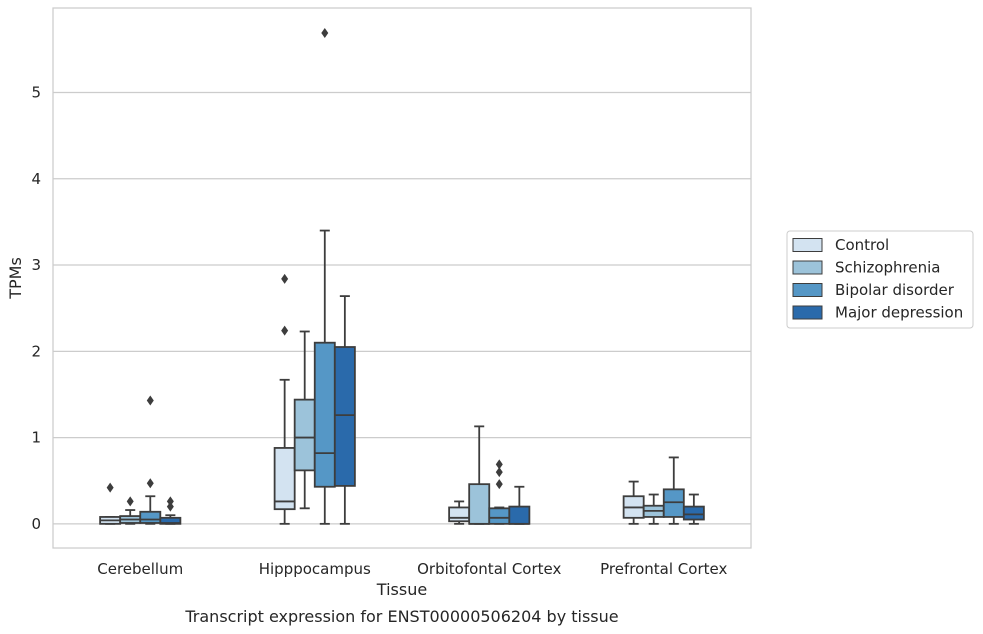 This screenshot has height=634, width=983. What do you see at coordinates (36, 93) in the screenshot?
I see `y-tick-label: 5` at bounding box center [36, 93].